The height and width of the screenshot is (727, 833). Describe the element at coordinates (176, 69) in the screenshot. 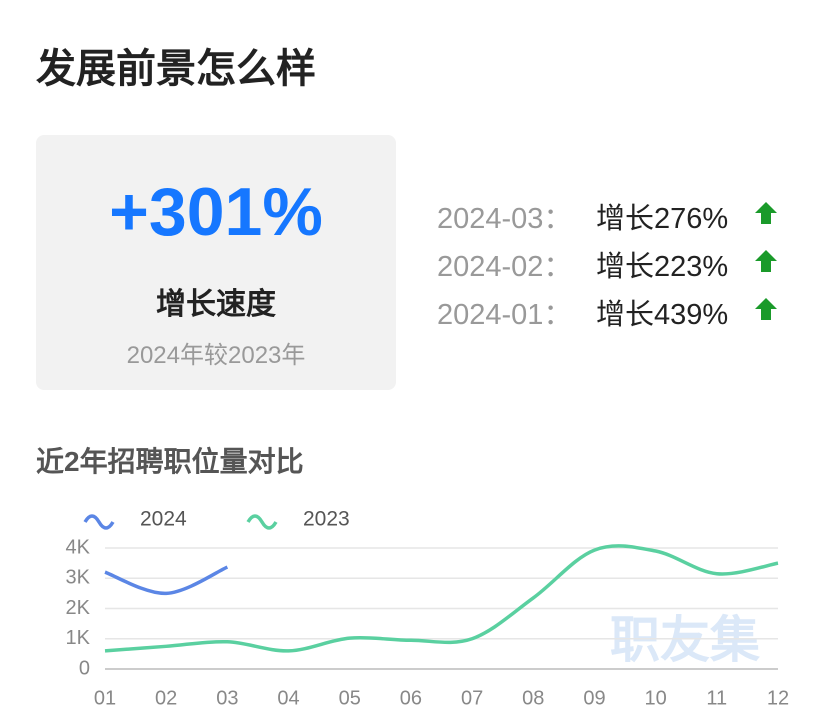

I see `page-title: 发展前景怎么样` at that location.